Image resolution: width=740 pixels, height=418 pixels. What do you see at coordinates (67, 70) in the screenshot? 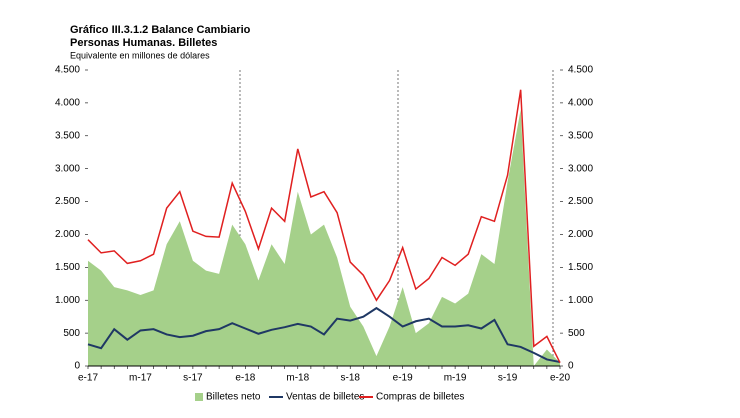
I see `y-tick-label: 4.500` at bounding box center [67, 70].